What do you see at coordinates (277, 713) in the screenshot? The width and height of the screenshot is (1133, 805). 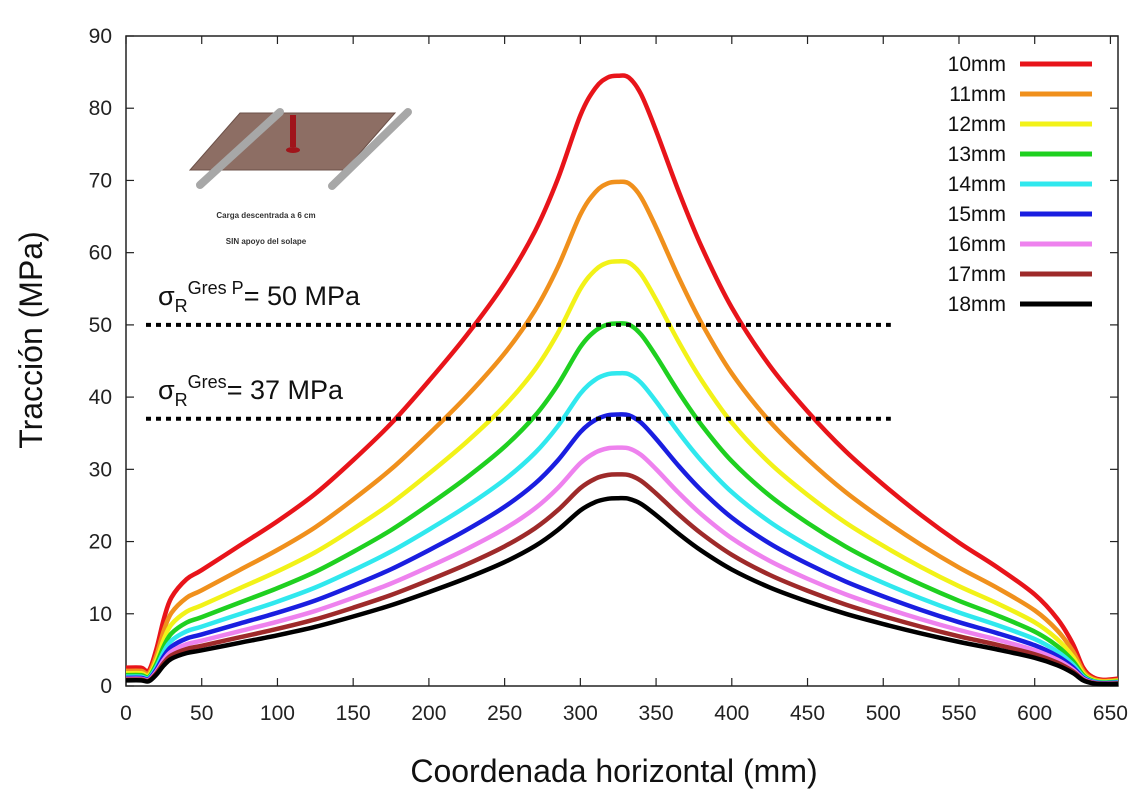 I see `x-tick-label: 100` at bounding box center [277, 713].